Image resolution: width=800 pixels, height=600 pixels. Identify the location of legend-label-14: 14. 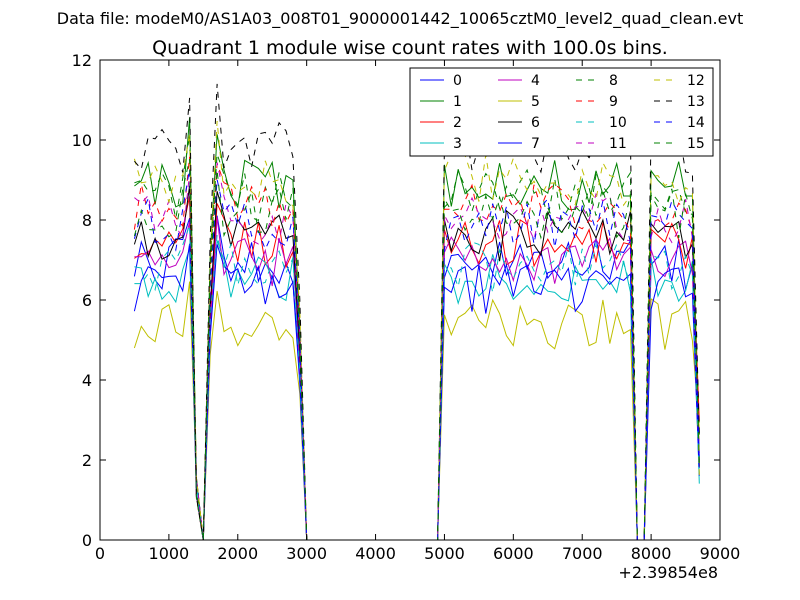
(696, 123).